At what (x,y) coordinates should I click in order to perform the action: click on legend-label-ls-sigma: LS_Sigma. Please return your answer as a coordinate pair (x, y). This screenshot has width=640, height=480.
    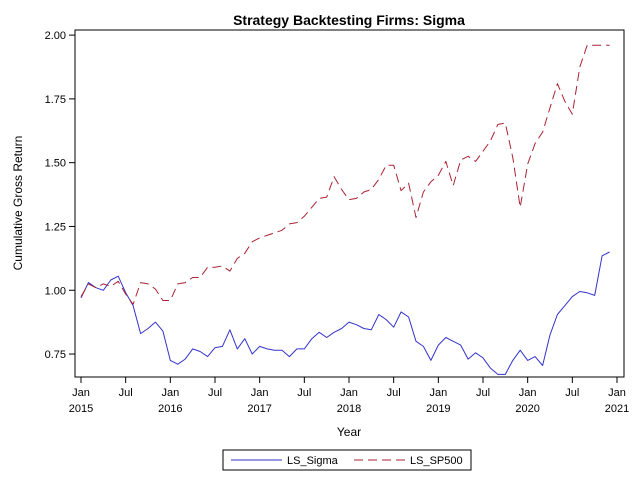
    Looking at the image, I should click on (313, 461).